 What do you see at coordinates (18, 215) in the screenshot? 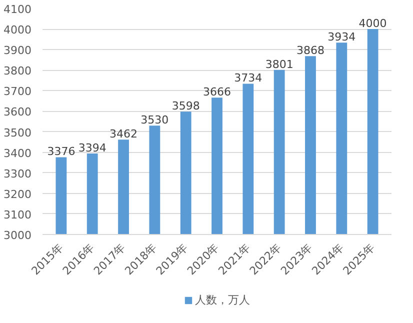
I see `y-tick-label: 3100` at bounding box center [18, 215].